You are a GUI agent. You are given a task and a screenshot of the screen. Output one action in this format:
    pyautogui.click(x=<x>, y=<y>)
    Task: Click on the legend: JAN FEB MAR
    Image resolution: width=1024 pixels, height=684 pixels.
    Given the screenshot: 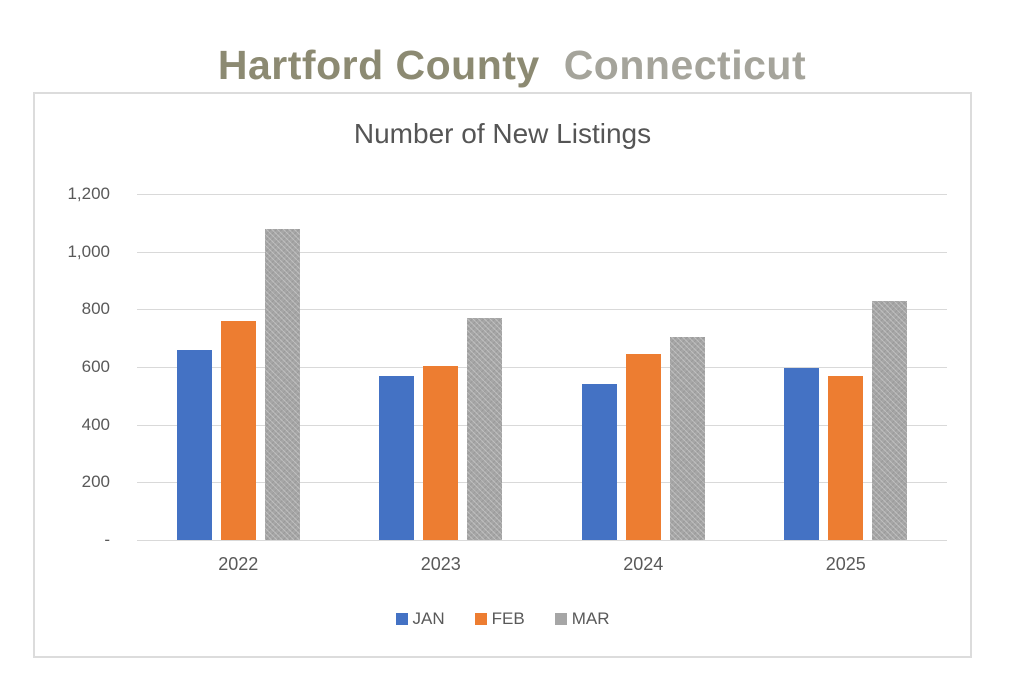 What is the action you would take?
    pyautogui.click(x=502, y=619)
    